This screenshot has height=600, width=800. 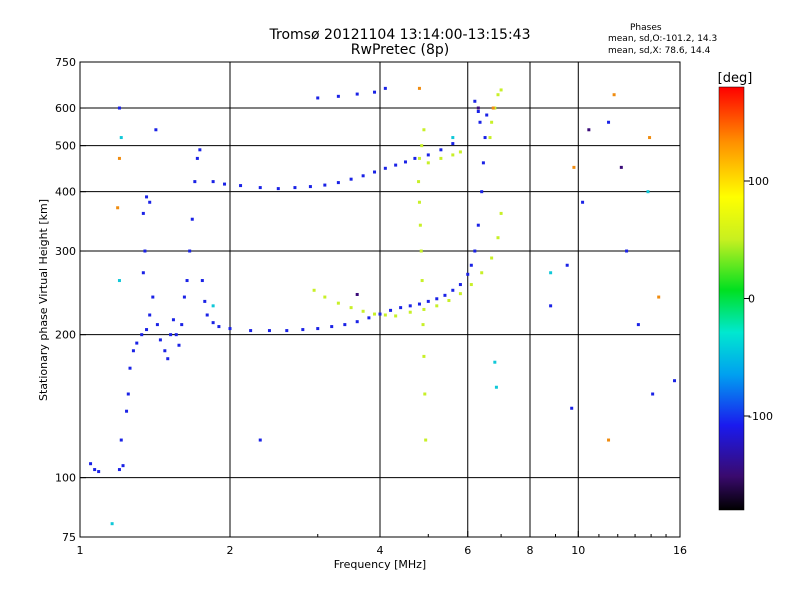 What do you see at coordinates (663, 39) in the screenshot?
I see `phase-stats-o-mode: mean, sd,O:-101.2, 14.3` at bounding box center [663, 39].